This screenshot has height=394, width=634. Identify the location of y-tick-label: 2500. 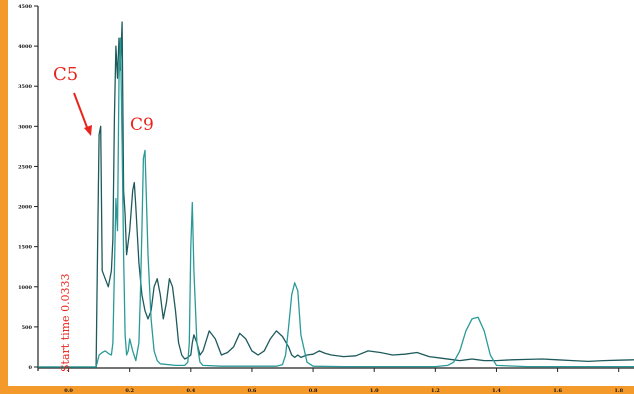
(25, 167).